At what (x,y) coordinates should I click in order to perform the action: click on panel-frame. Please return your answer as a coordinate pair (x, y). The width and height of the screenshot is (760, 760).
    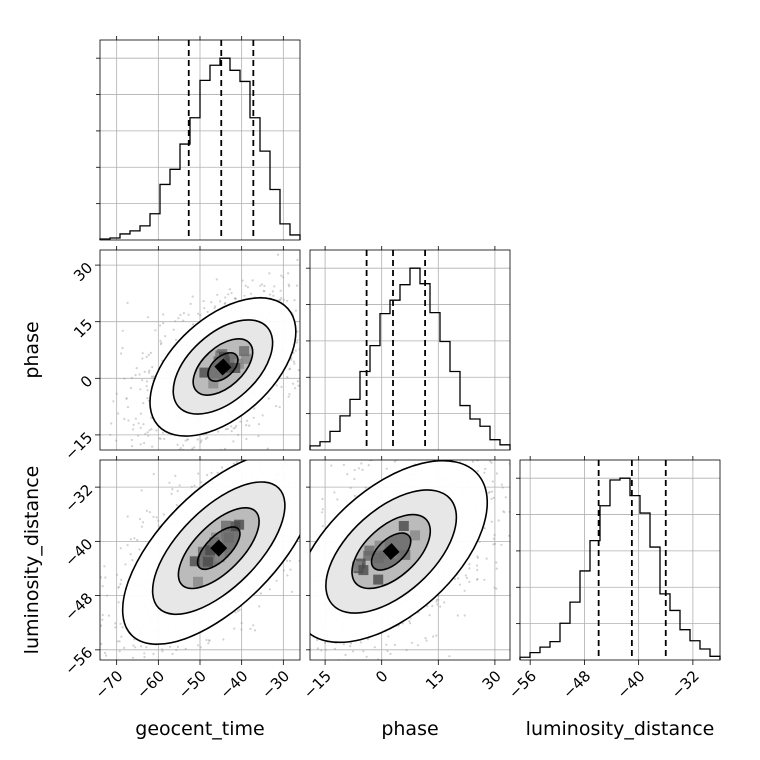
    Looking at the image, I should click on (620, 560).